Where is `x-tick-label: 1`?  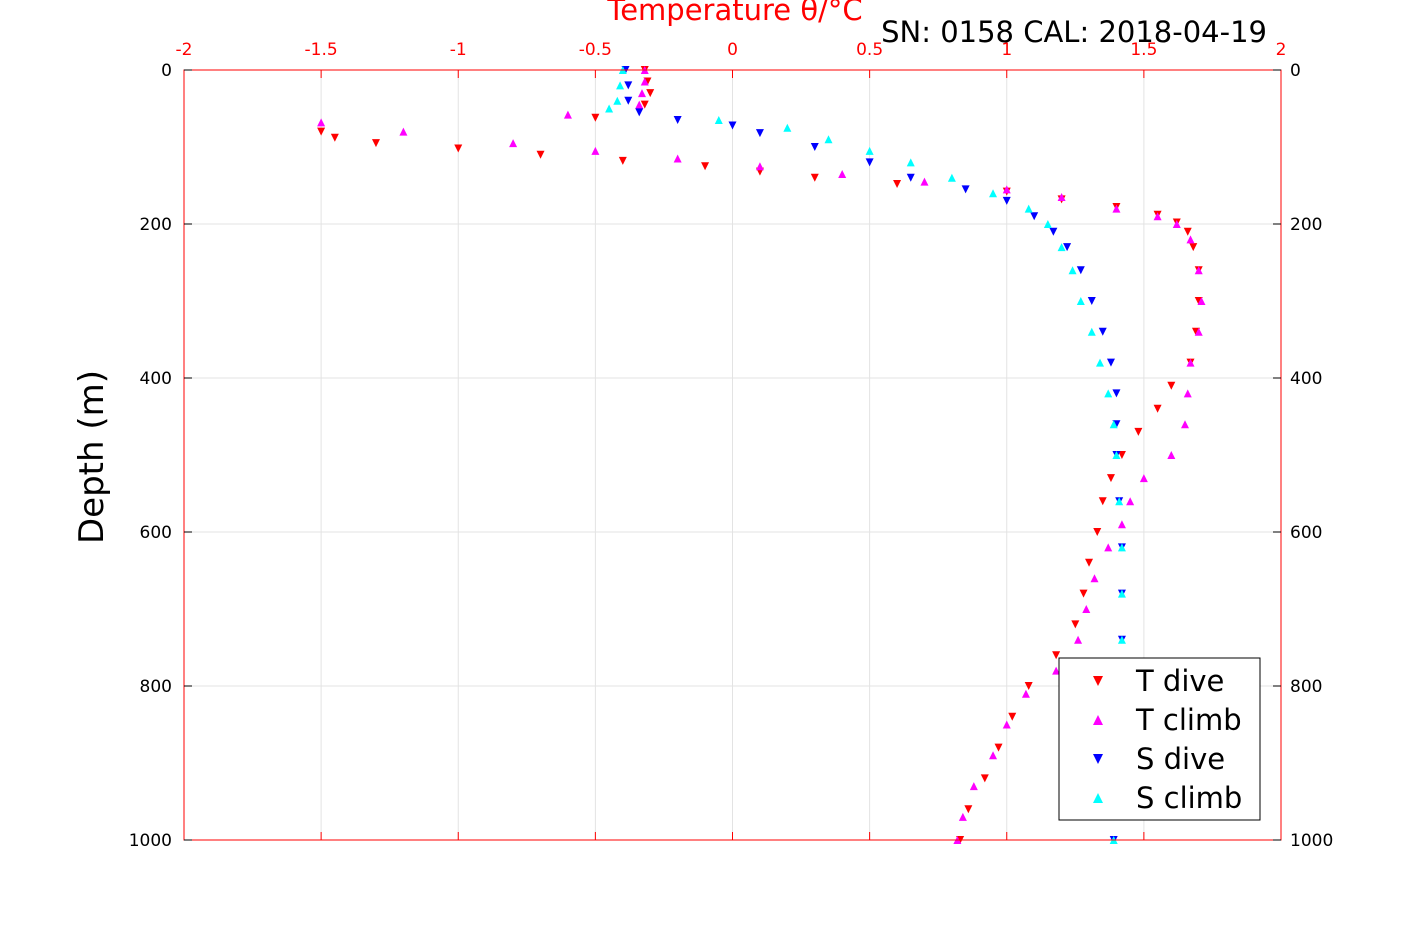
x-tick-label: 1 is located at coordinates (1006, 50).